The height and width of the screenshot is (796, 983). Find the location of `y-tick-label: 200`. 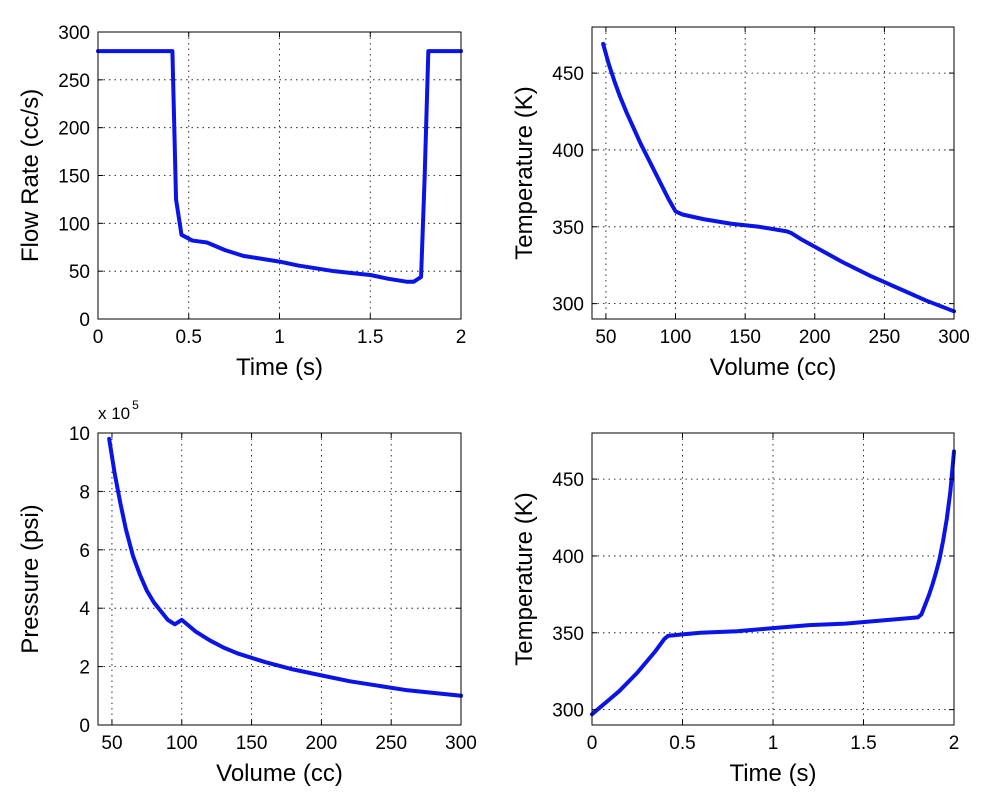

y-tick-label: 200 is located at coordinates (74, 129).